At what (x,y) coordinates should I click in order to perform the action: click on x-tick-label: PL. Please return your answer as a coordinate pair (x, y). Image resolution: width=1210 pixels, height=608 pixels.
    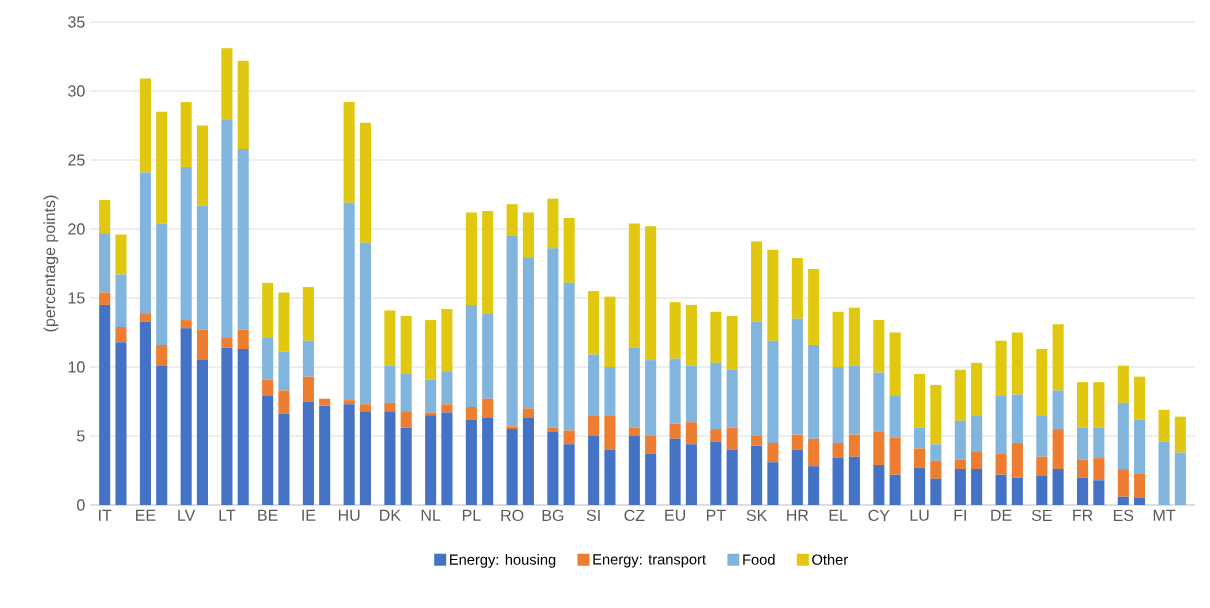
    Looking at the image, I should click on (471, 515).